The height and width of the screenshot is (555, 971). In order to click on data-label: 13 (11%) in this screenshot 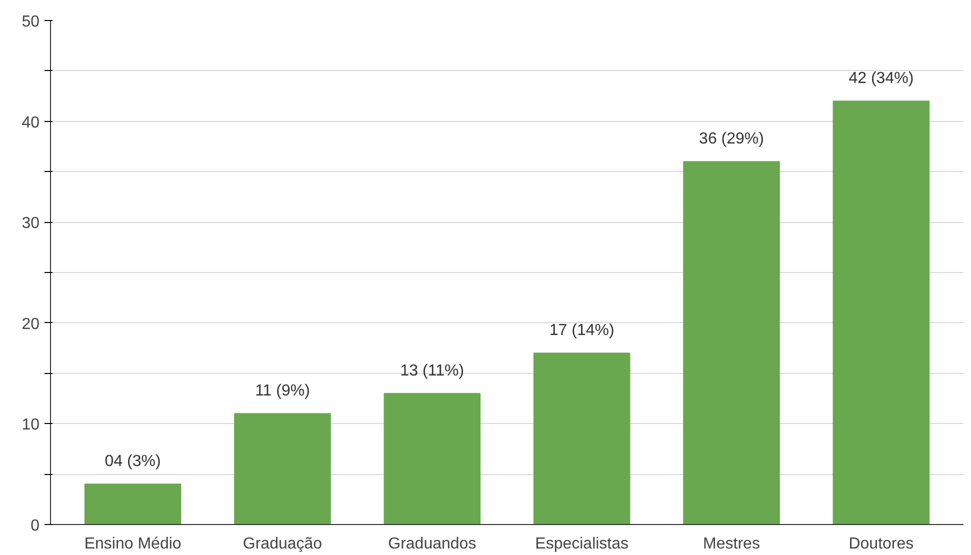, I will do `click(432, 371)`.